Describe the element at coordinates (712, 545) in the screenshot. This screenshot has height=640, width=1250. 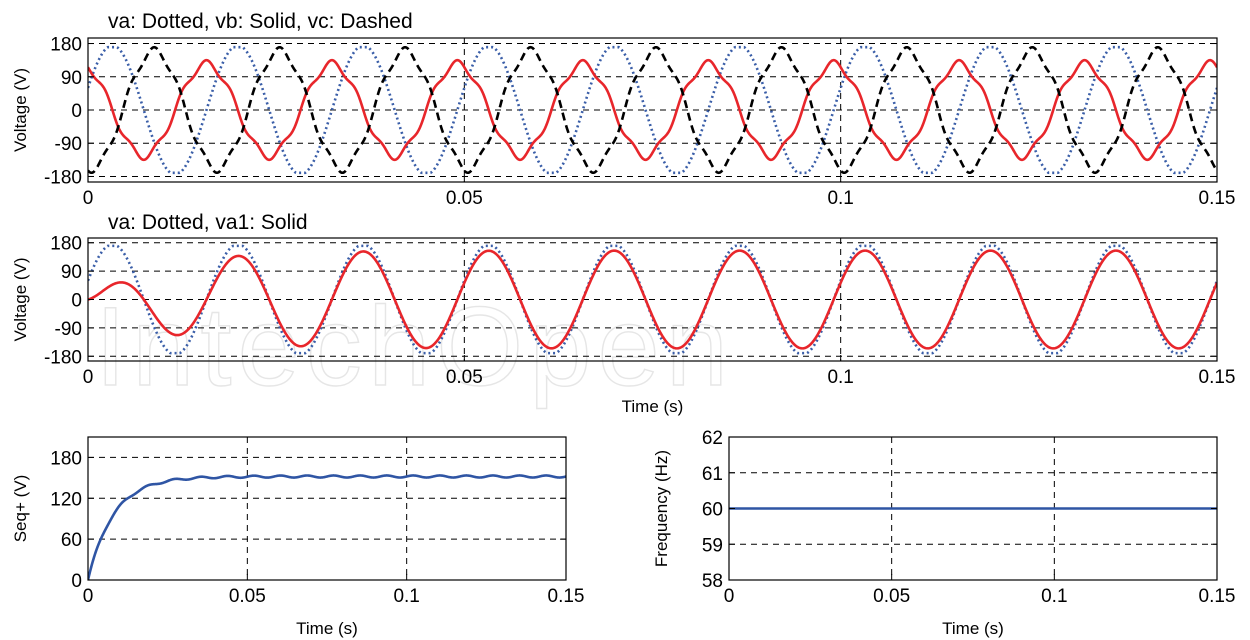
I see `y-tick-label: 59` at that location.